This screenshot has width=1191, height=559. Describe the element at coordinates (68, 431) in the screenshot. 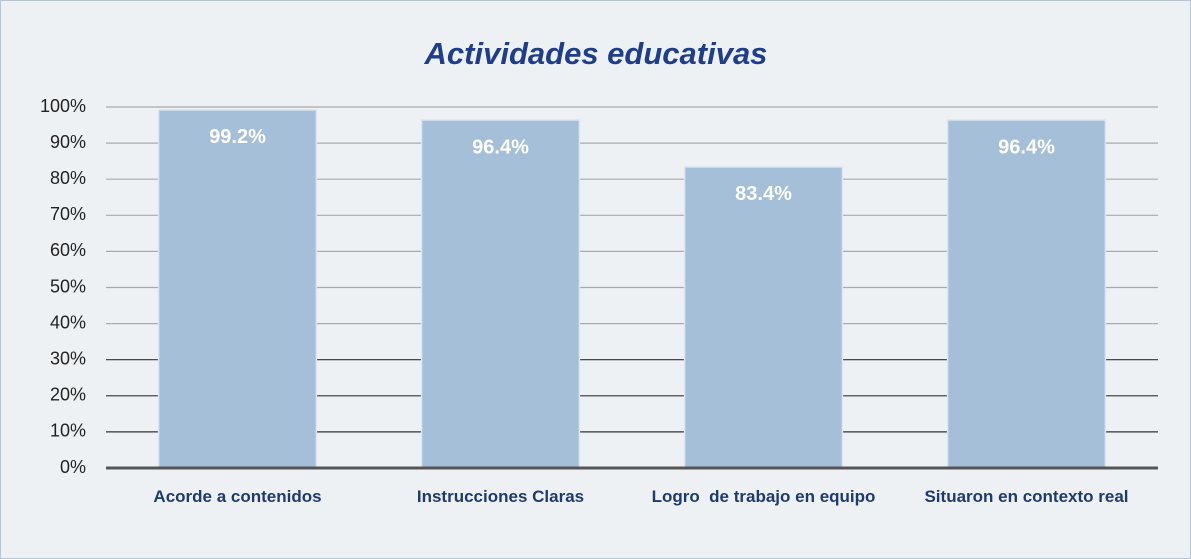

I see `y-tick-label: 10%` at that location.